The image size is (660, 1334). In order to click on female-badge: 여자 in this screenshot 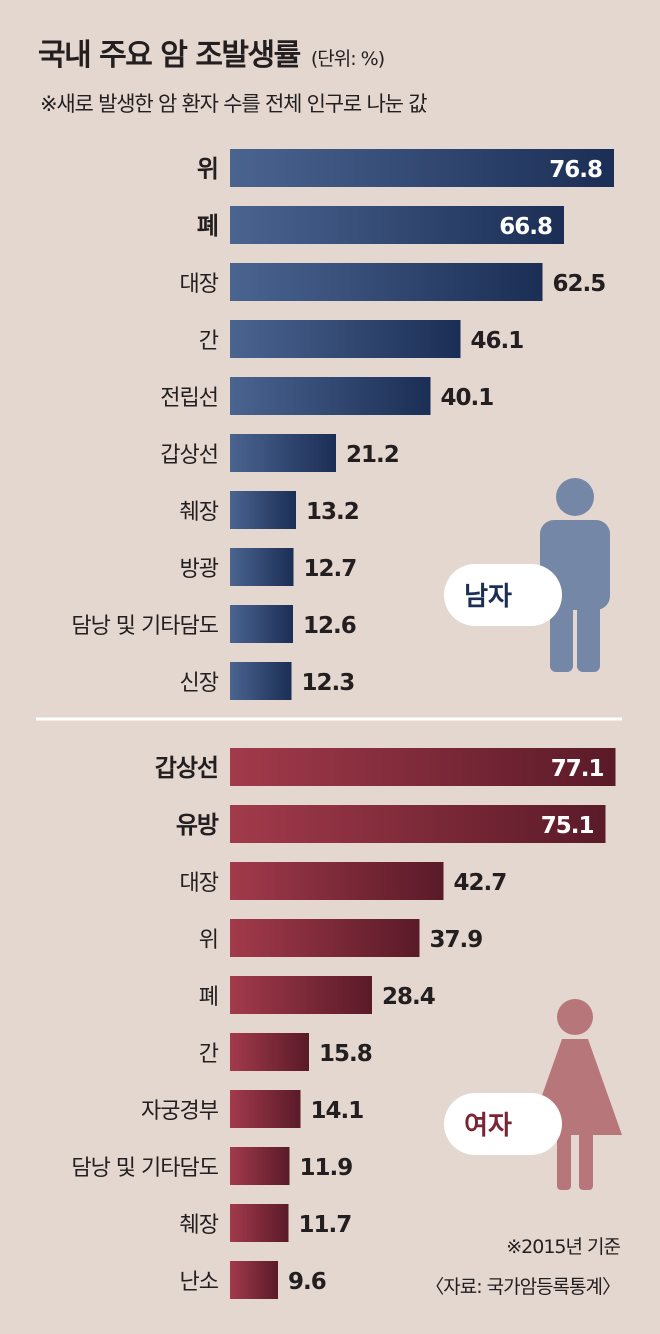, I will do `click(503, 1124)`.